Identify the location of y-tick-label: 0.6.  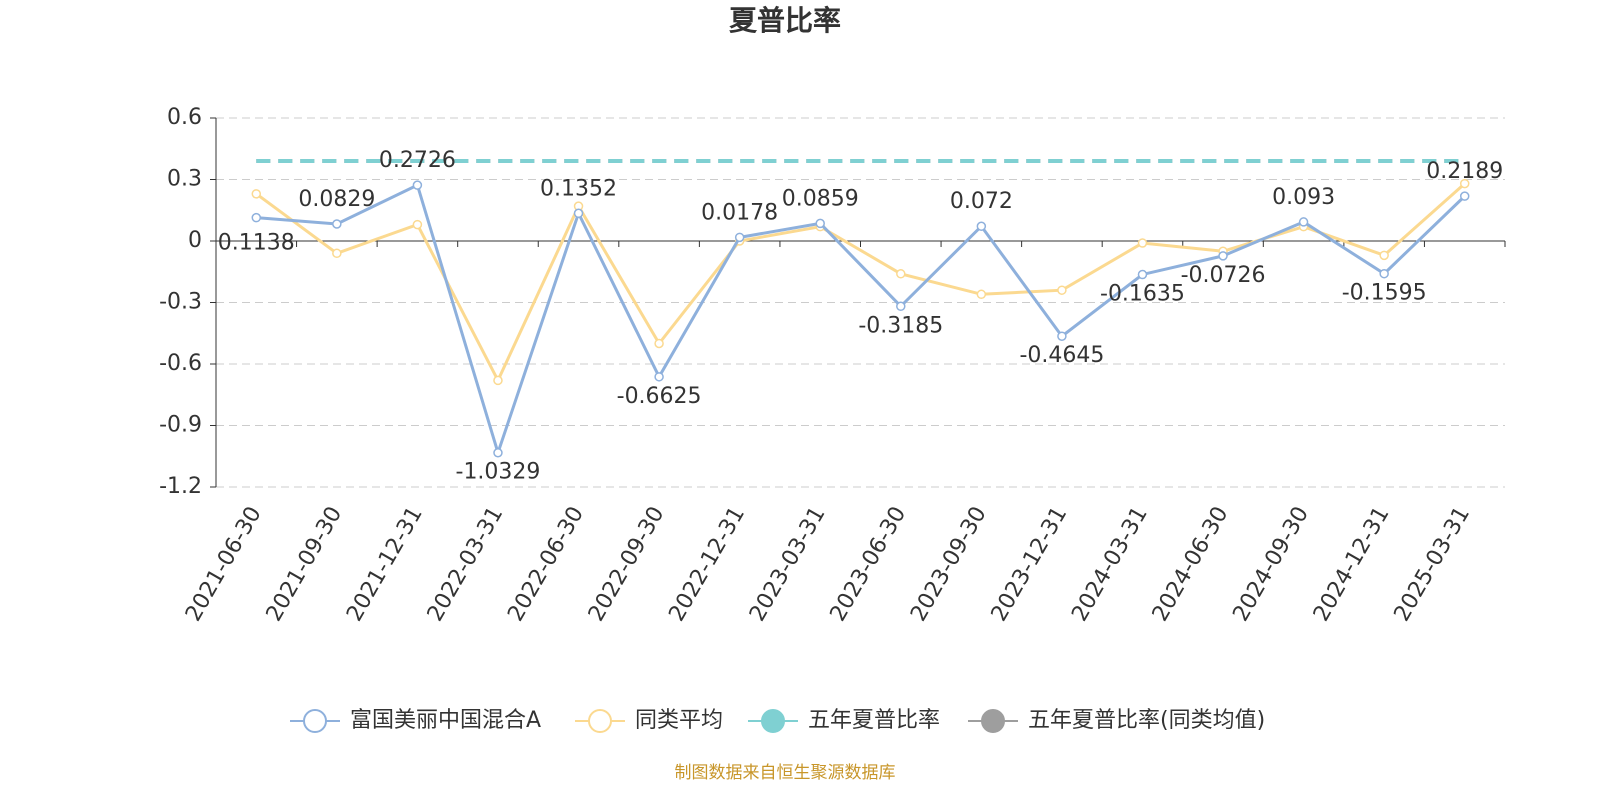
(184, 117).